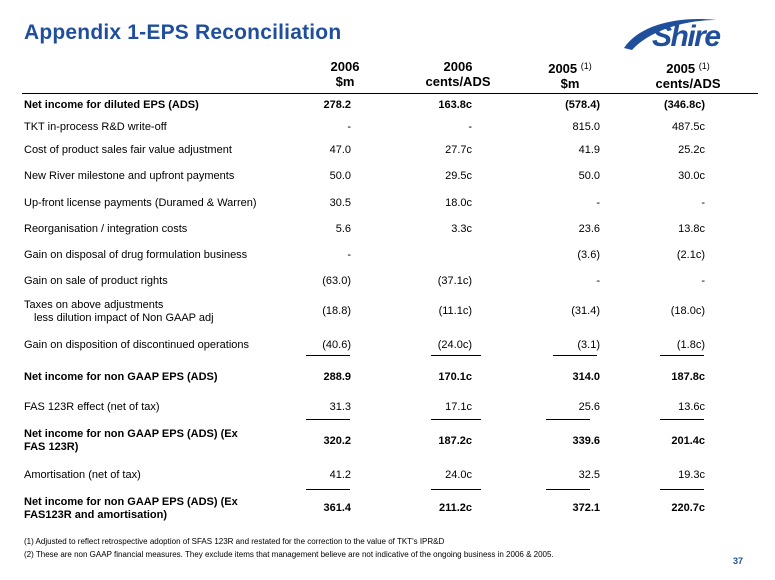 This screenshot has width=775, height=580. What do you see at coordinates (589, 229) in the screenshot?
I see `cell-value: 23.6` at bounding box center [589, 229].